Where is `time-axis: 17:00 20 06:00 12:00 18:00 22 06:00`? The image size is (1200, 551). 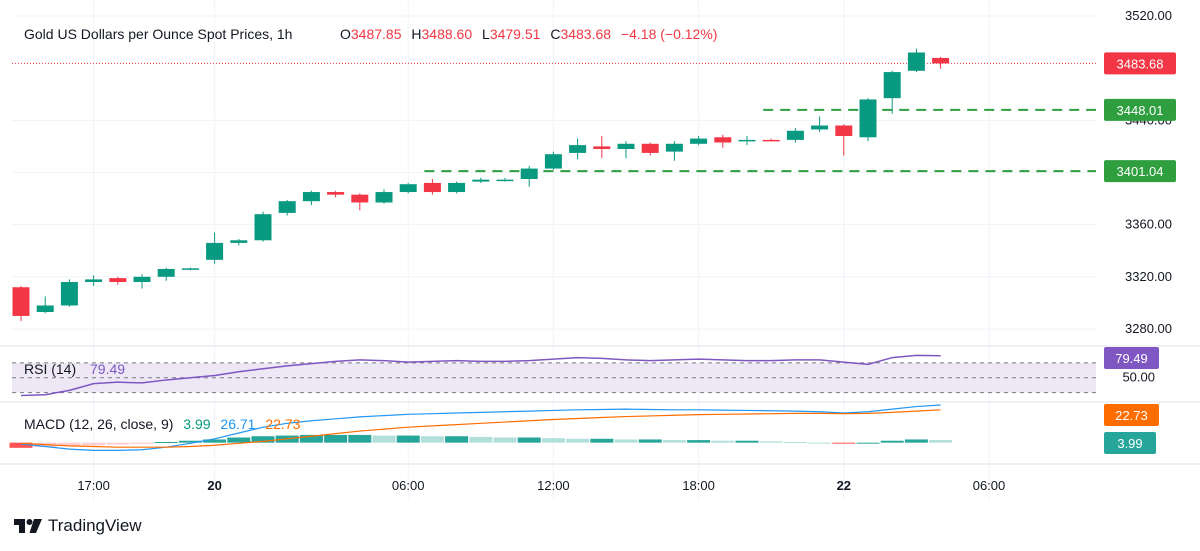
time-axis: 17:00 20 06:00 12:00 18:00 22 06:00 is located at coordinates (541, 485).